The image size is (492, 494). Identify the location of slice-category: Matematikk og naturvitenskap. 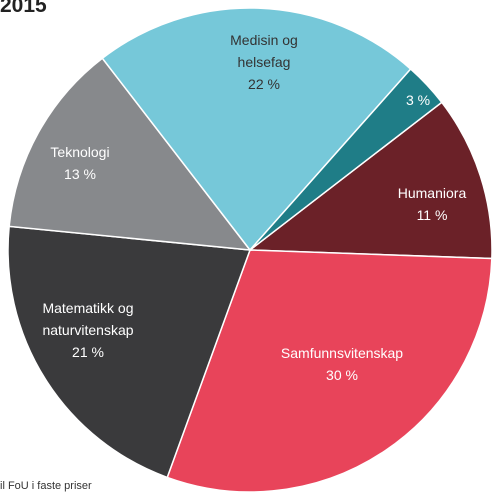
(88, 319).